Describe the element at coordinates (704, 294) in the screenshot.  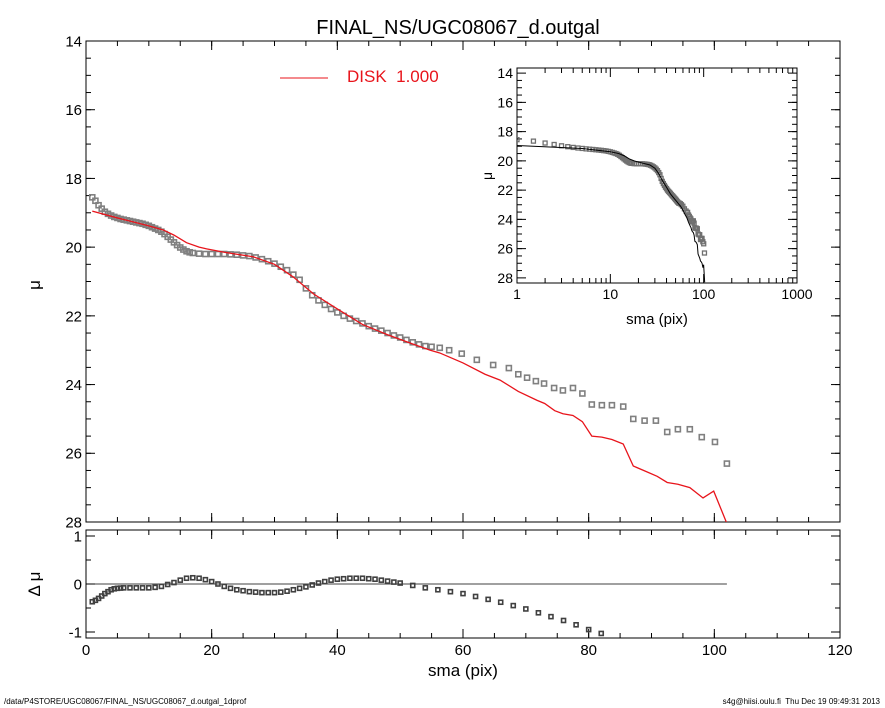
I see `x-tick-label: 100` at that location.